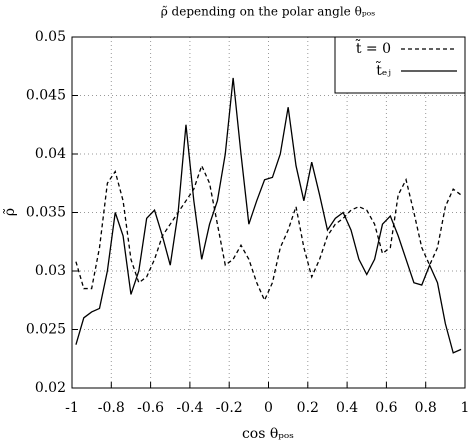  Describe the element at coordinates (111, 408) in the screenshot. I see `x-tick-label: -0.8` at that location.